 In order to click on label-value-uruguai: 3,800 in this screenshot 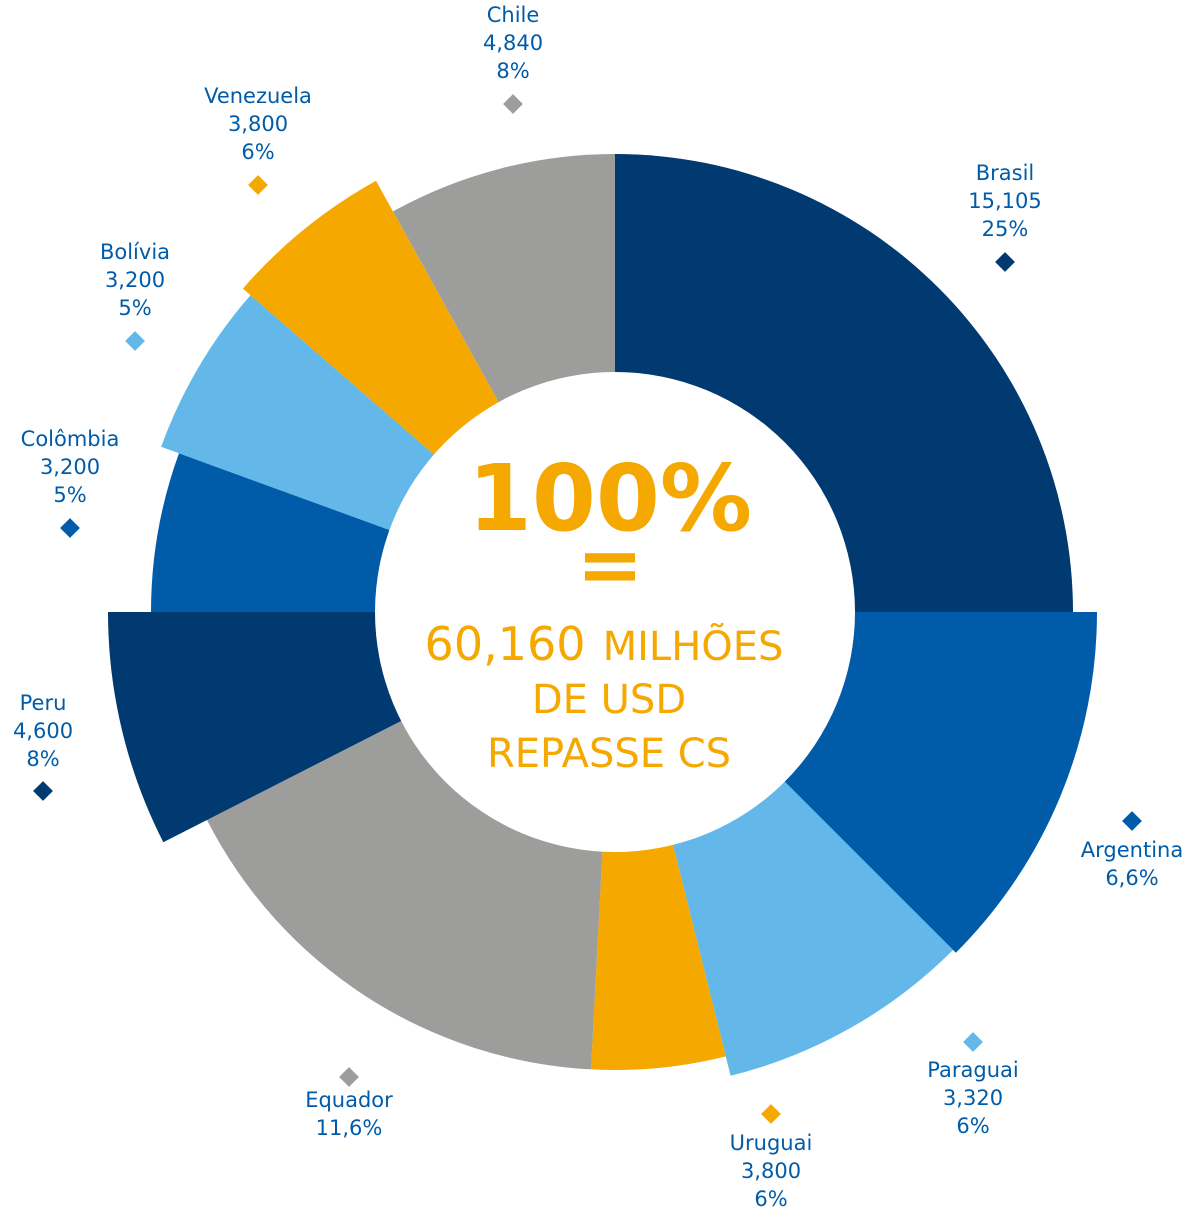, I will do `click(771, 1171)`.